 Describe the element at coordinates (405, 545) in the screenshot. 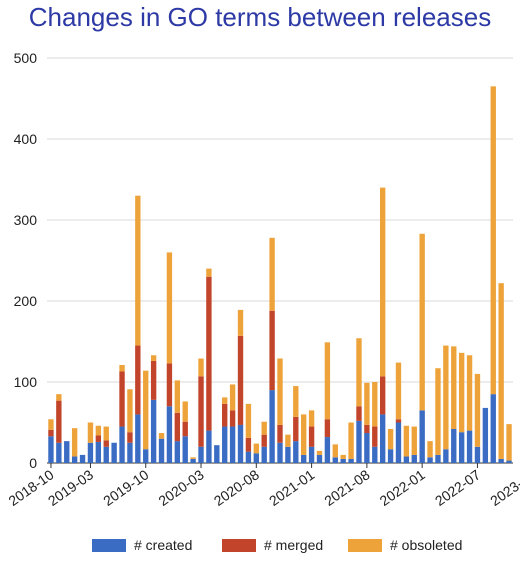

I see `legend-item-obsoleted: # obsoleted` at that location.